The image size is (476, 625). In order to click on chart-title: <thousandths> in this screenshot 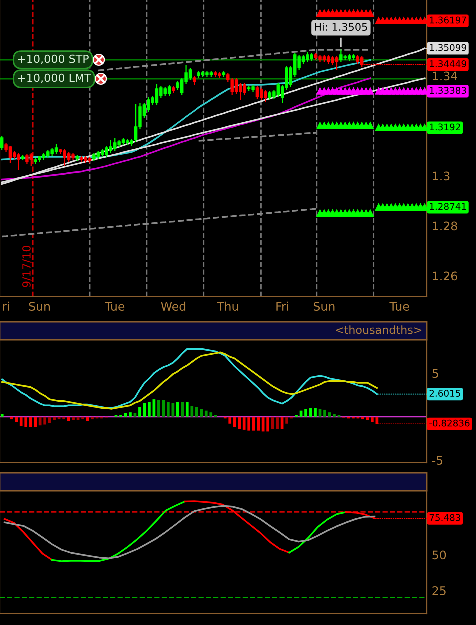, I will do `click(379, 330)`.